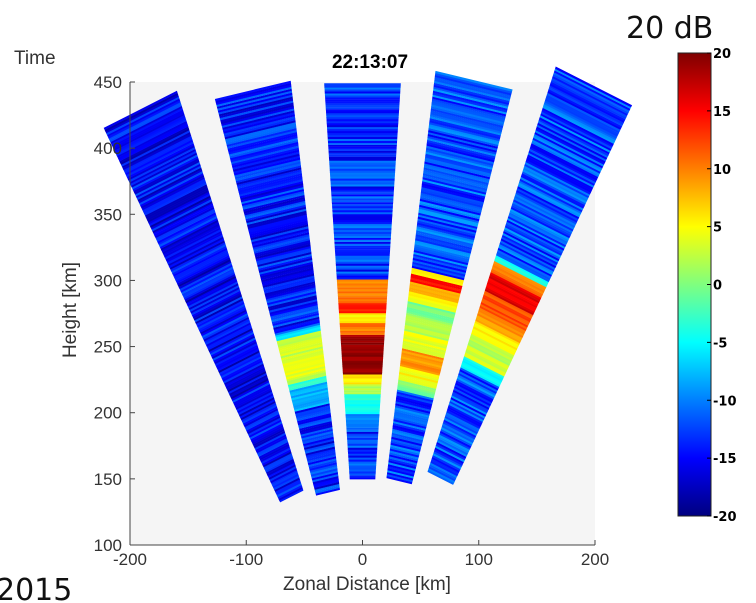 Image resolution: width=756 pixels, height=603 pixels. Describe the element at coordinates (707, 286) in the screenshot. I see `colorbar: 20 15 10 5 0 -5 -10 -15 -20` at that location.